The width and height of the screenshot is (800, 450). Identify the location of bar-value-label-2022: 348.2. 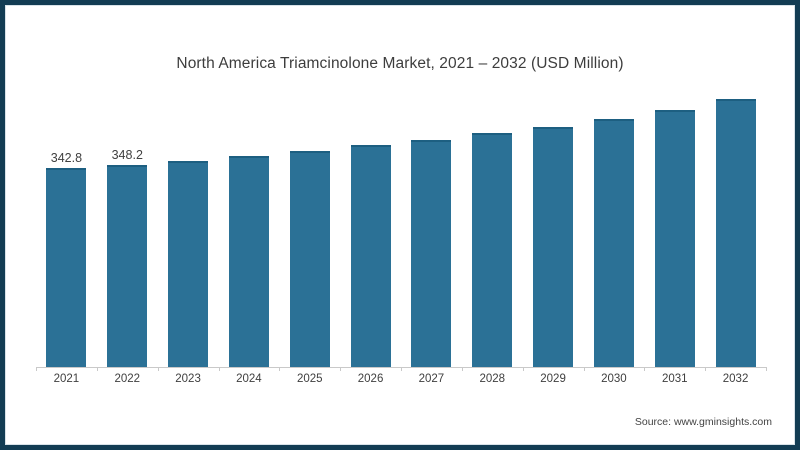
(127, 154).